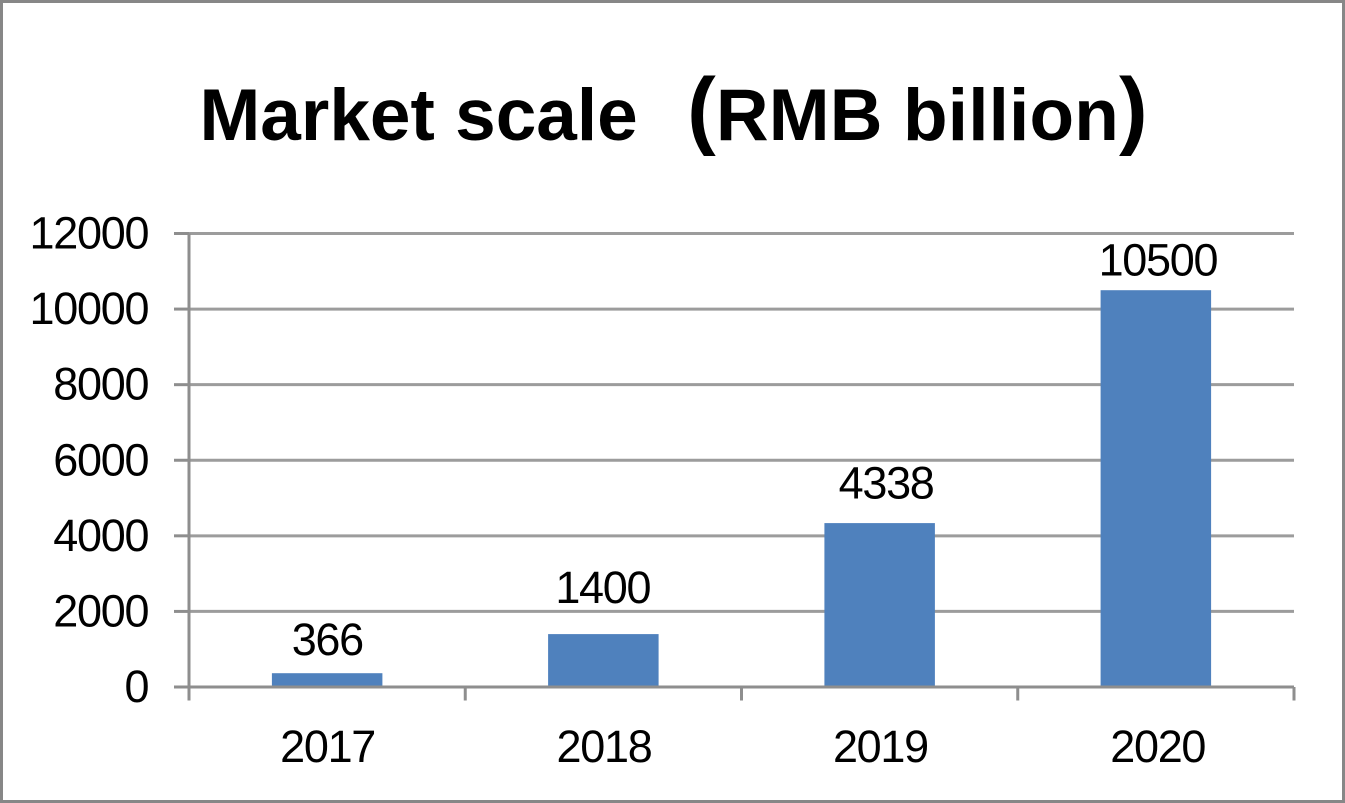  What do you see at coordinates (100, 459) in the screenshot?
I see `svg-text: 6000` at bounding box center [100, 459].